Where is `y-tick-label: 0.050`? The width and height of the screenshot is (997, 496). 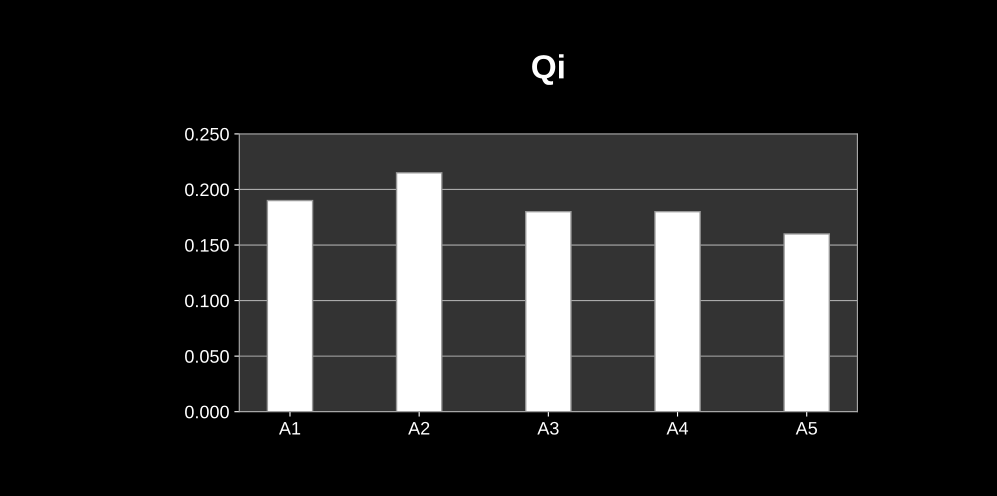
y-tick-label: 0.050 is located at coordinates (207, 356).